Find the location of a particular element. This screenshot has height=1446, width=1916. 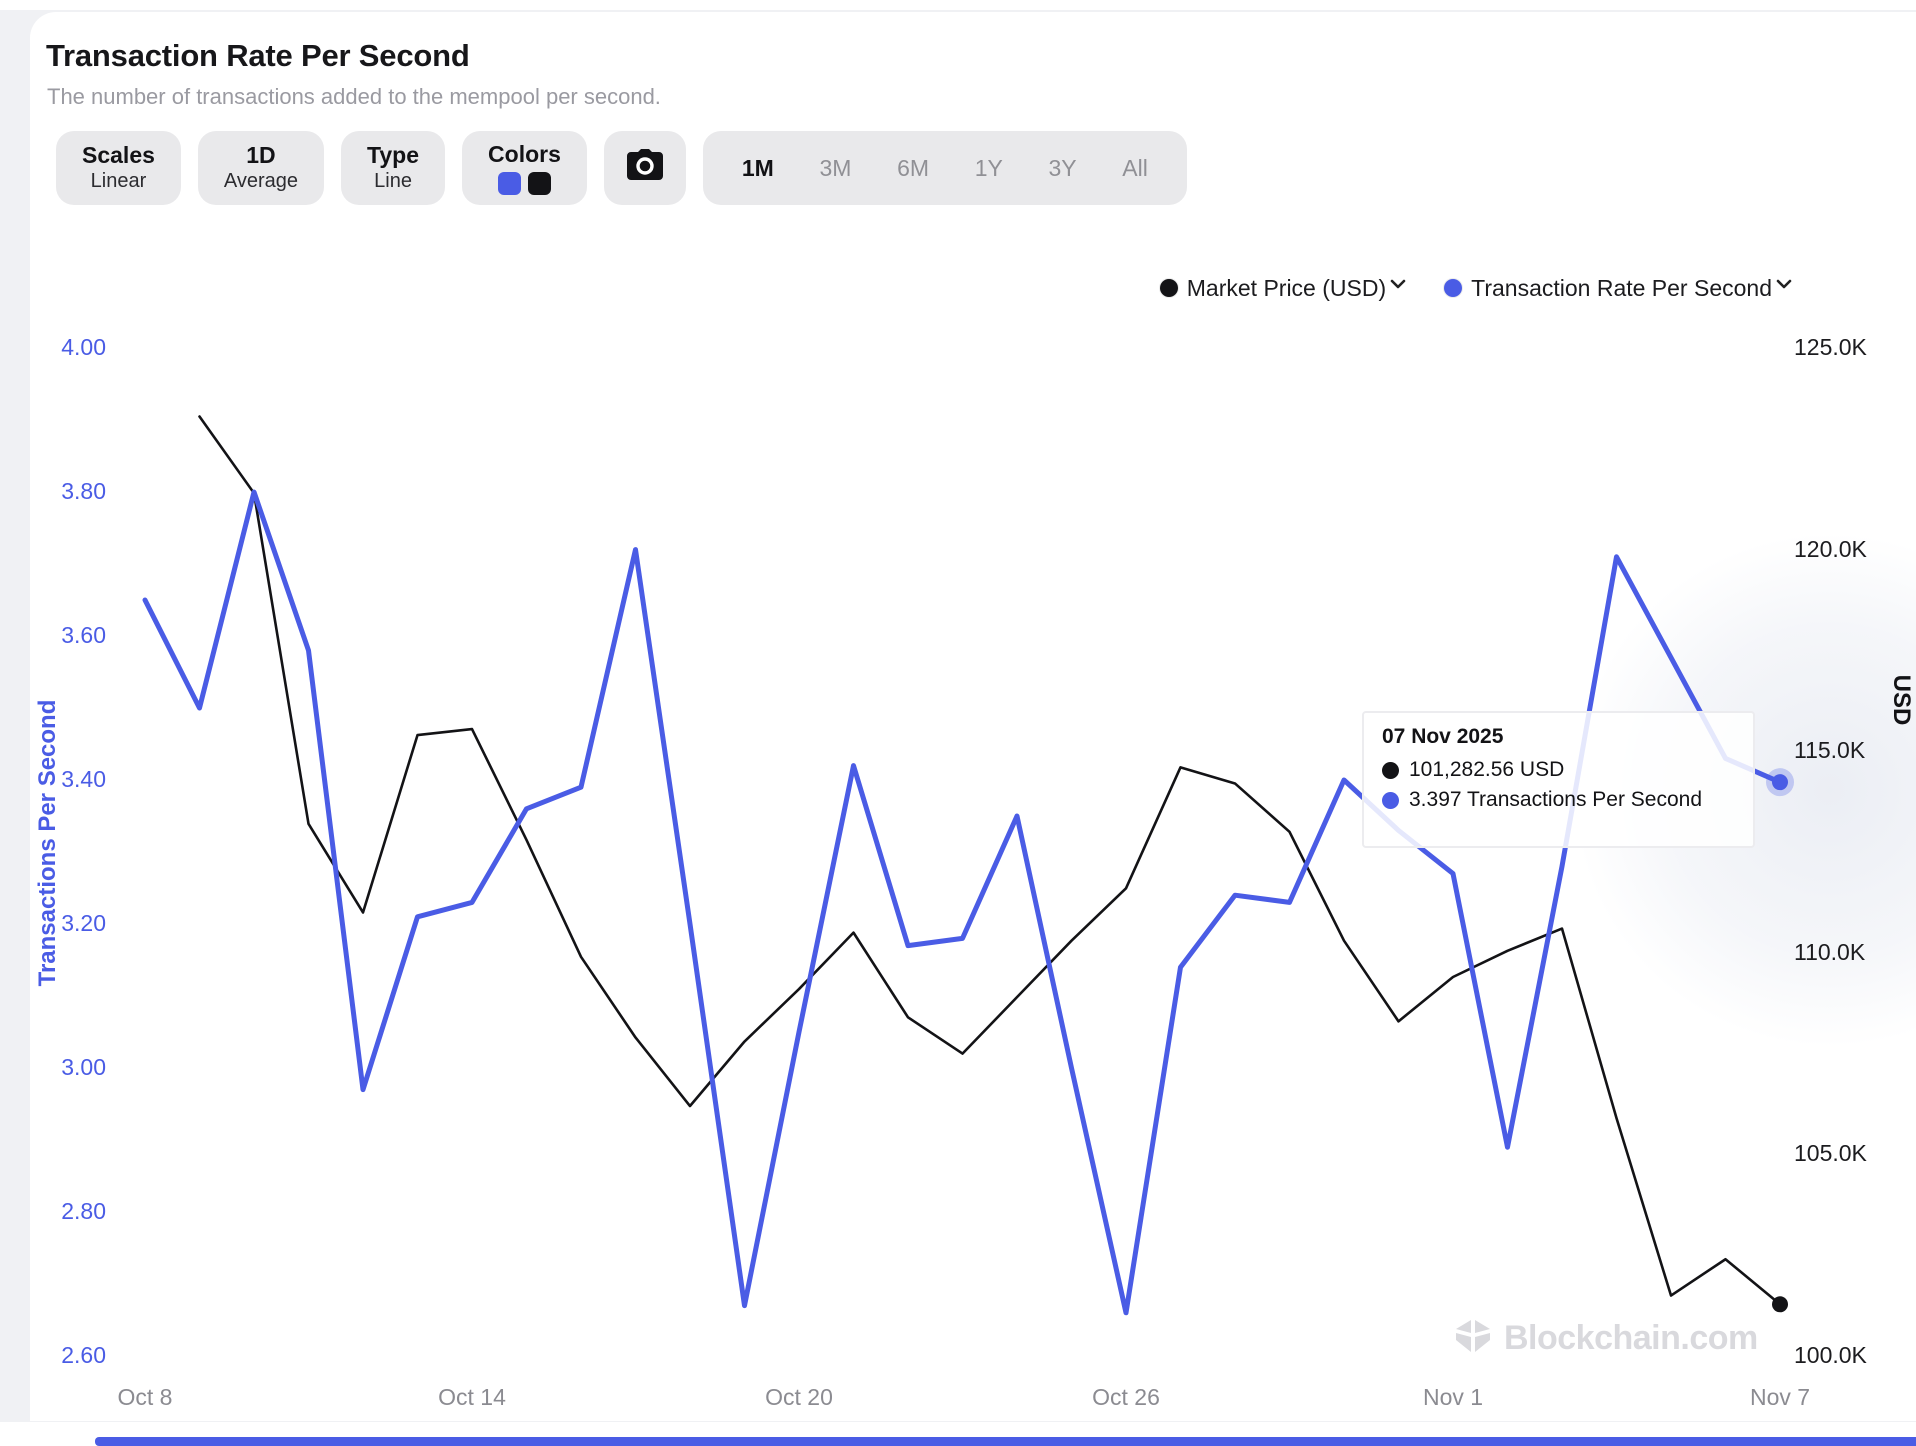

transaction-rate-endpoint-dot is located at coordinates (1780, 782).